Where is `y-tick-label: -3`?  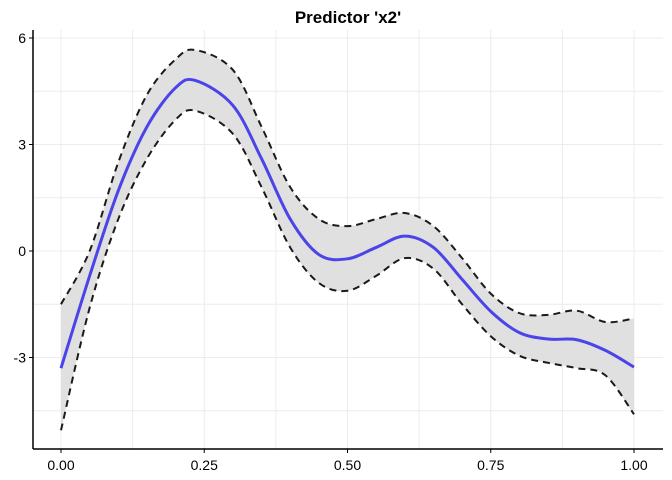 y-tick-label: -3 is located at coordinates (20, 358).